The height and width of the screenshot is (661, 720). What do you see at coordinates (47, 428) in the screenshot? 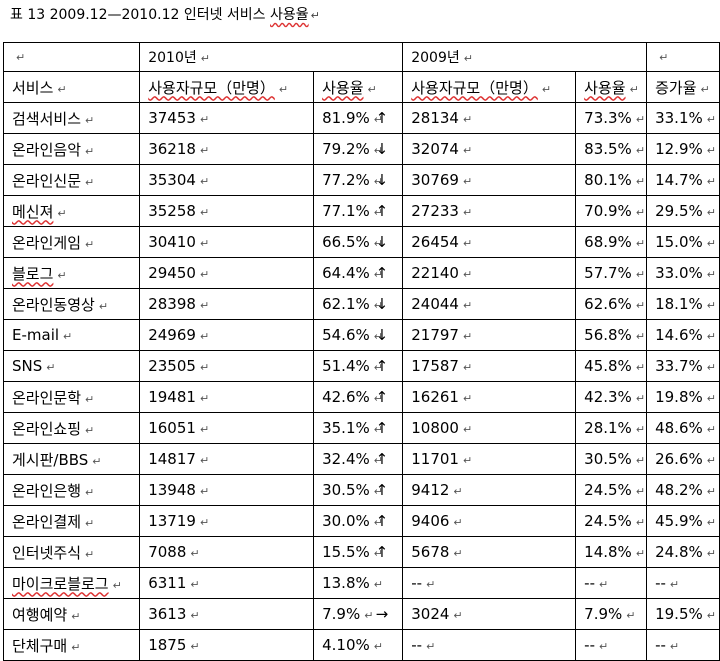
I see `service-cell-text: 온라인쇼핑` at bounding box center [47, 428].